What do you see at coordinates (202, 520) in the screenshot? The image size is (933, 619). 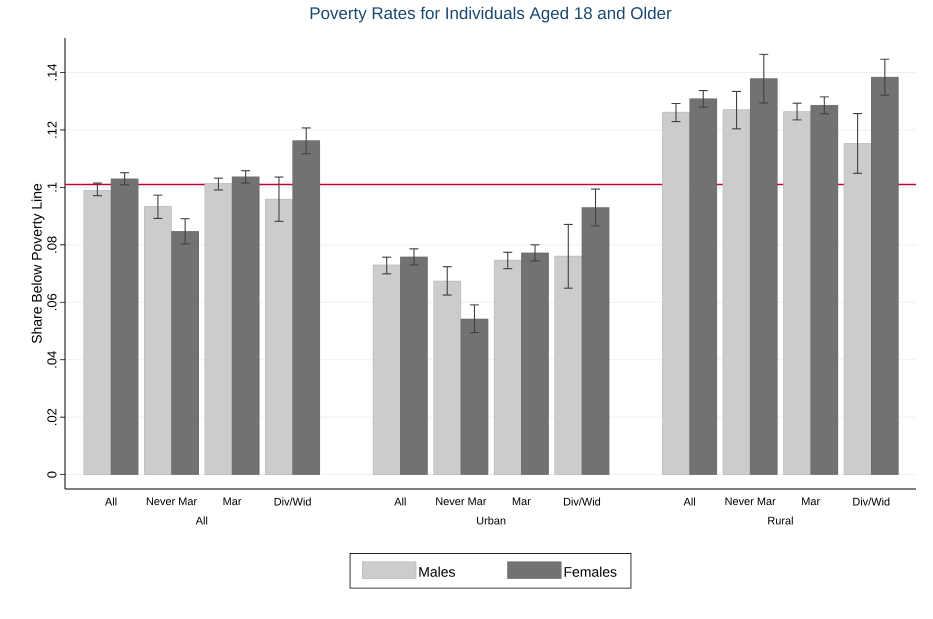 I see `text: All` at bounding box center [202, 520].